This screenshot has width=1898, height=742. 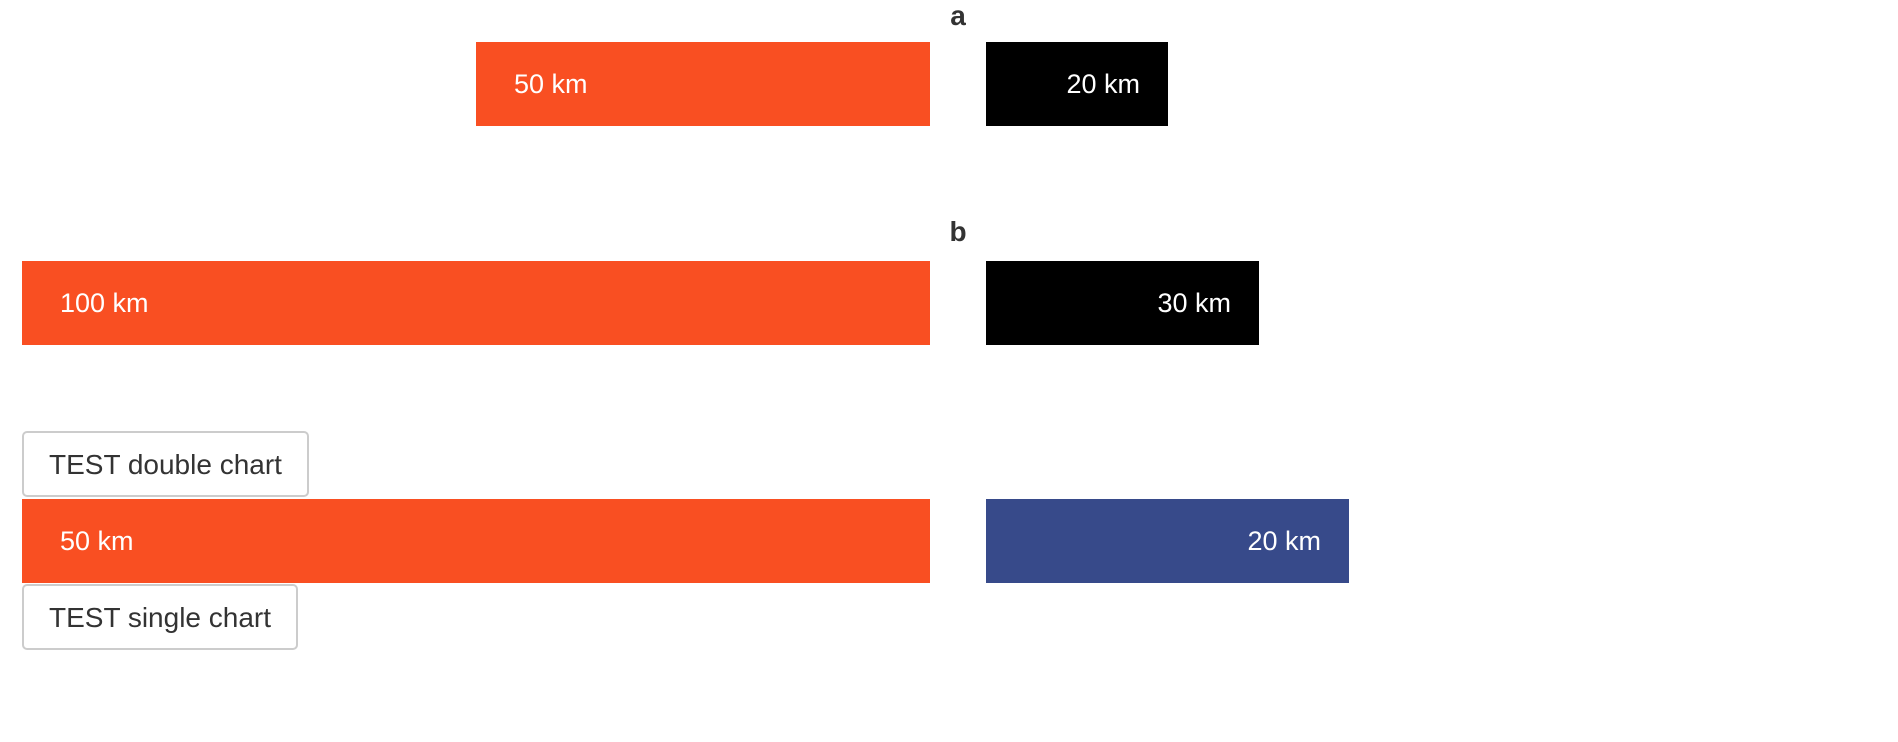 What do you see at coordinates (958, 231) in the screenshot?
I see `chart-b-title: b` at bounding box center [958, 231].